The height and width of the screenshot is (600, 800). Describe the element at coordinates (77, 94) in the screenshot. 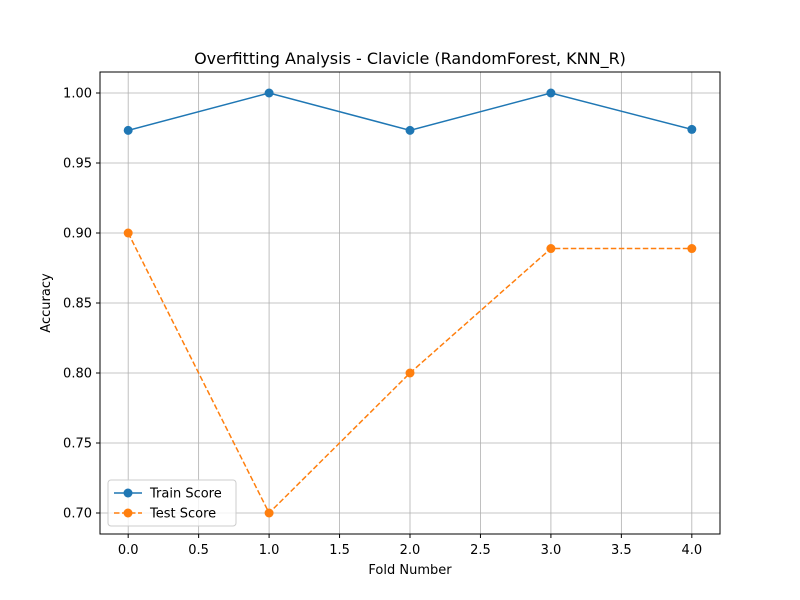

I see `y-tick-label: 1.00` at that location.